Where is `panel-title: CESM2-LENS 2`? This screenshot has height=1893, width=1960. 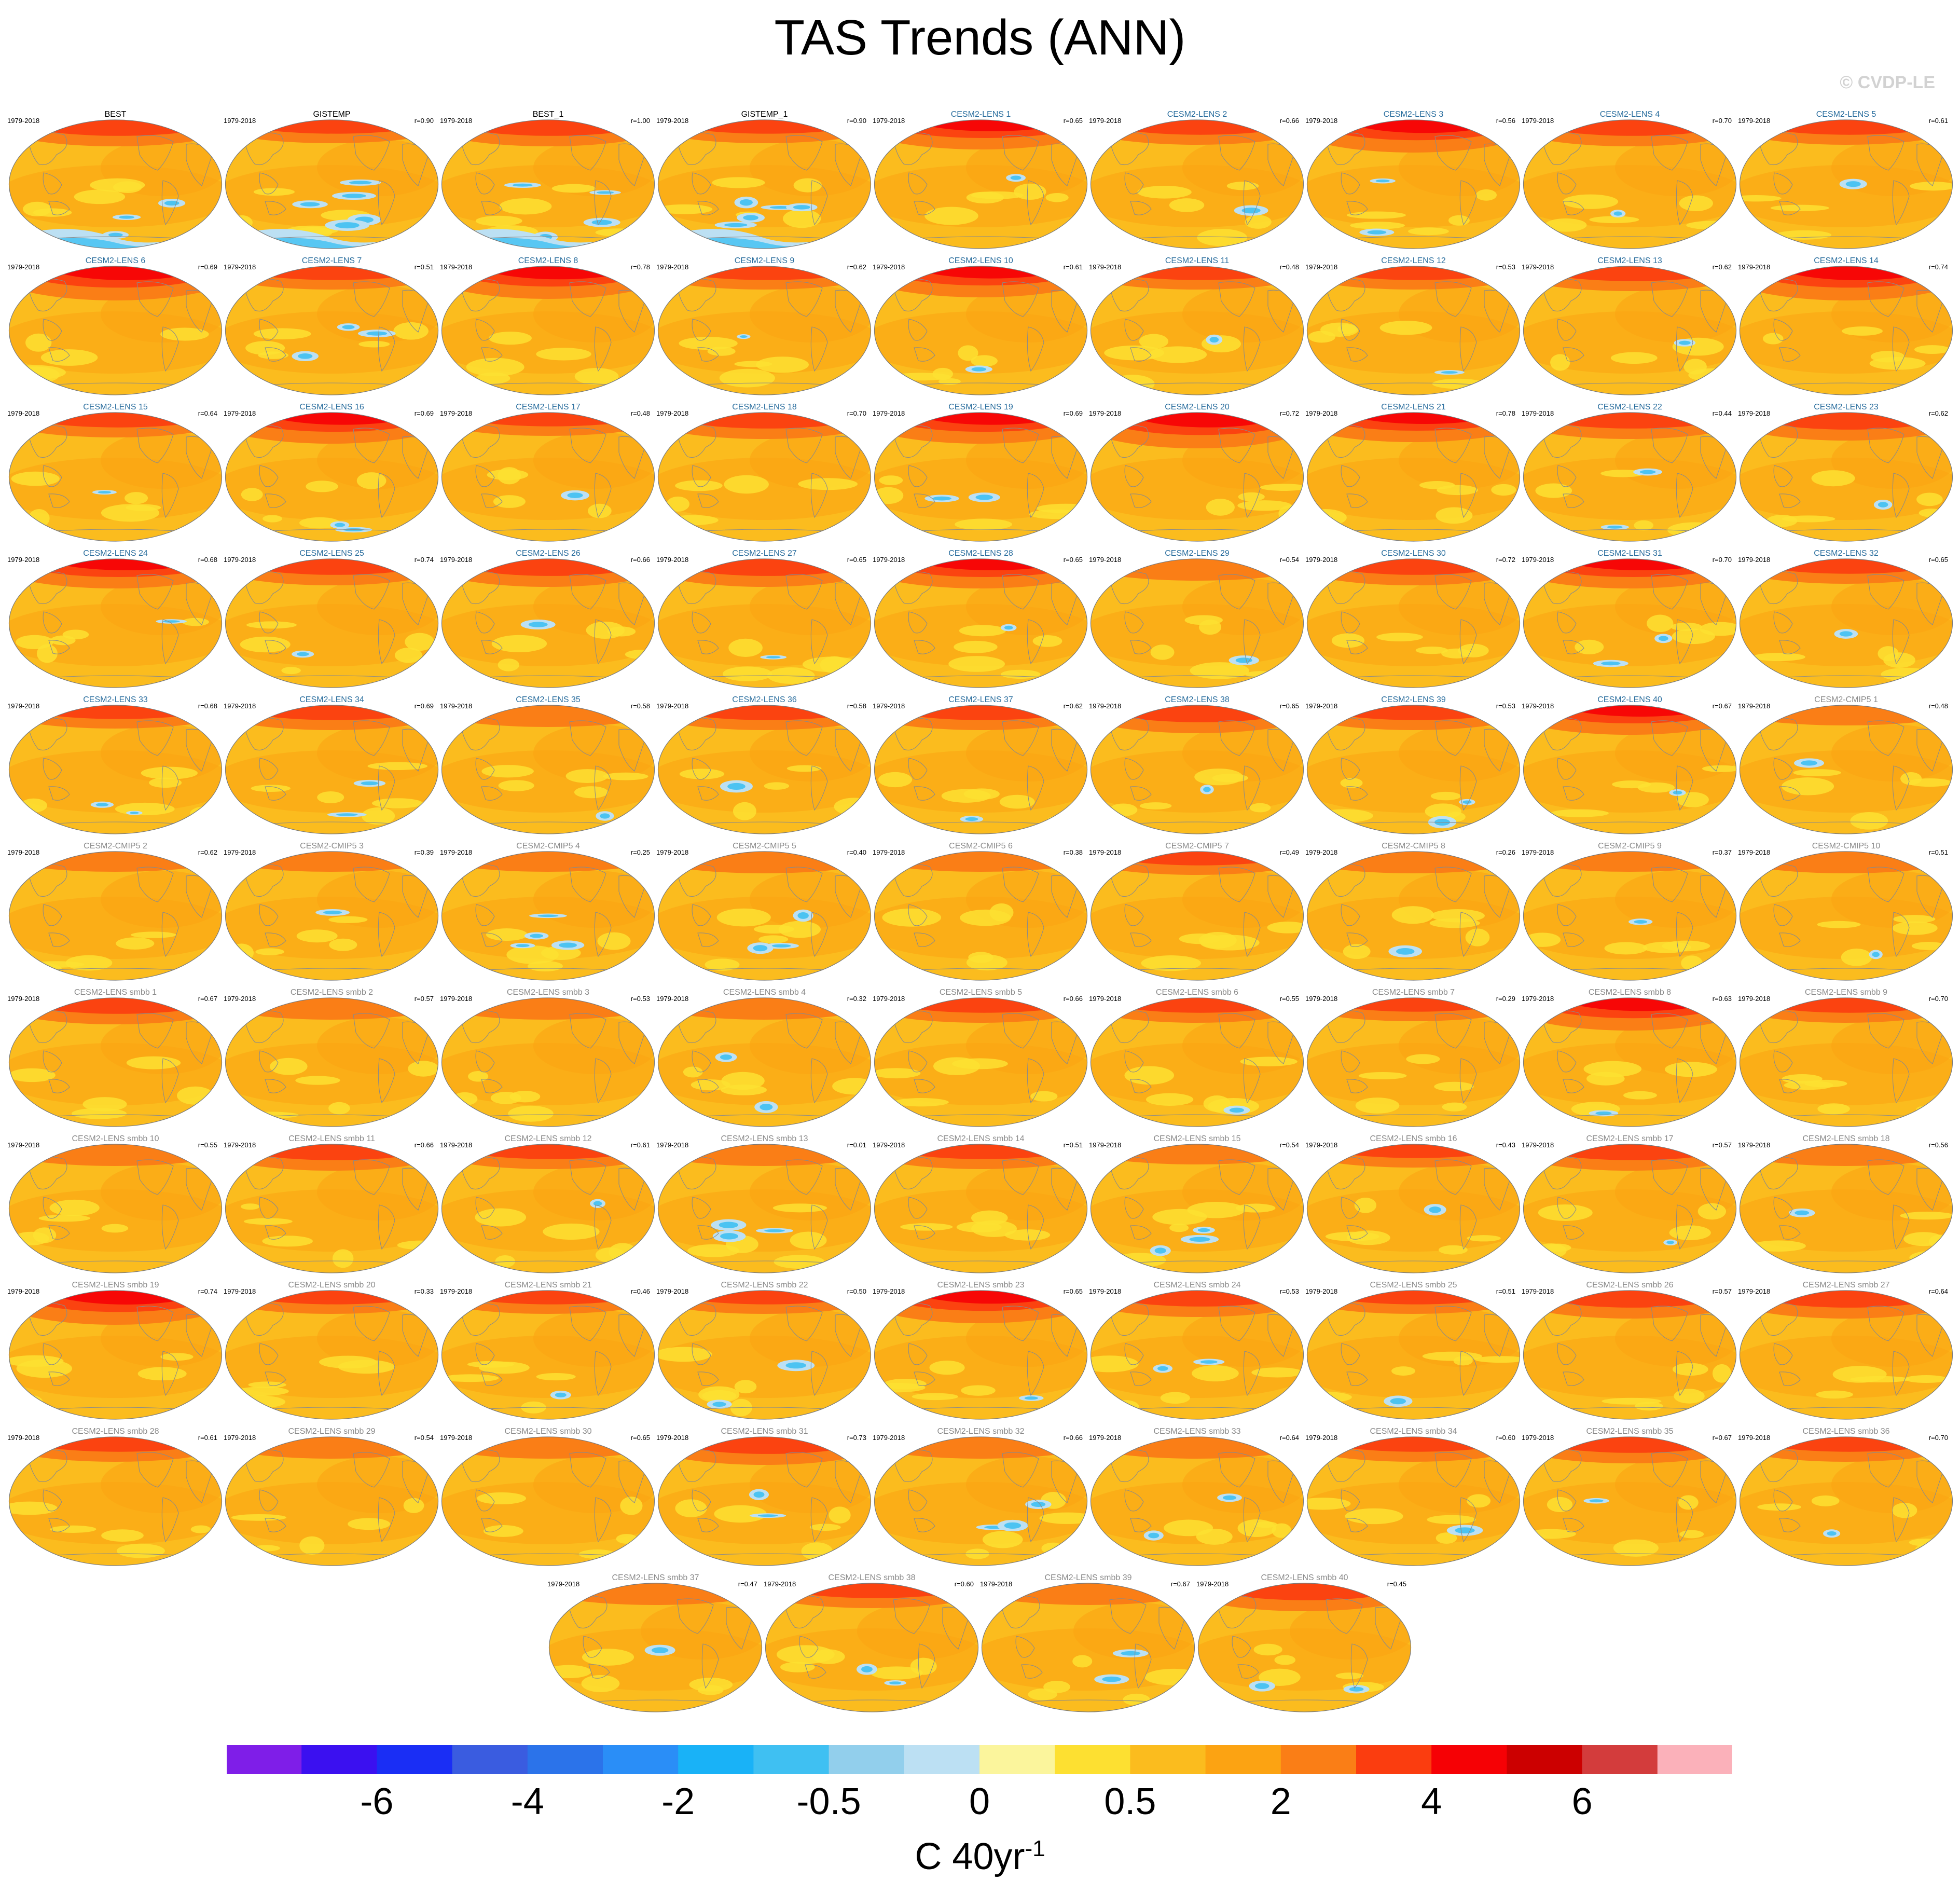
panel-title: CESM2-LENS 2 is located at coordinates (1197, 114).